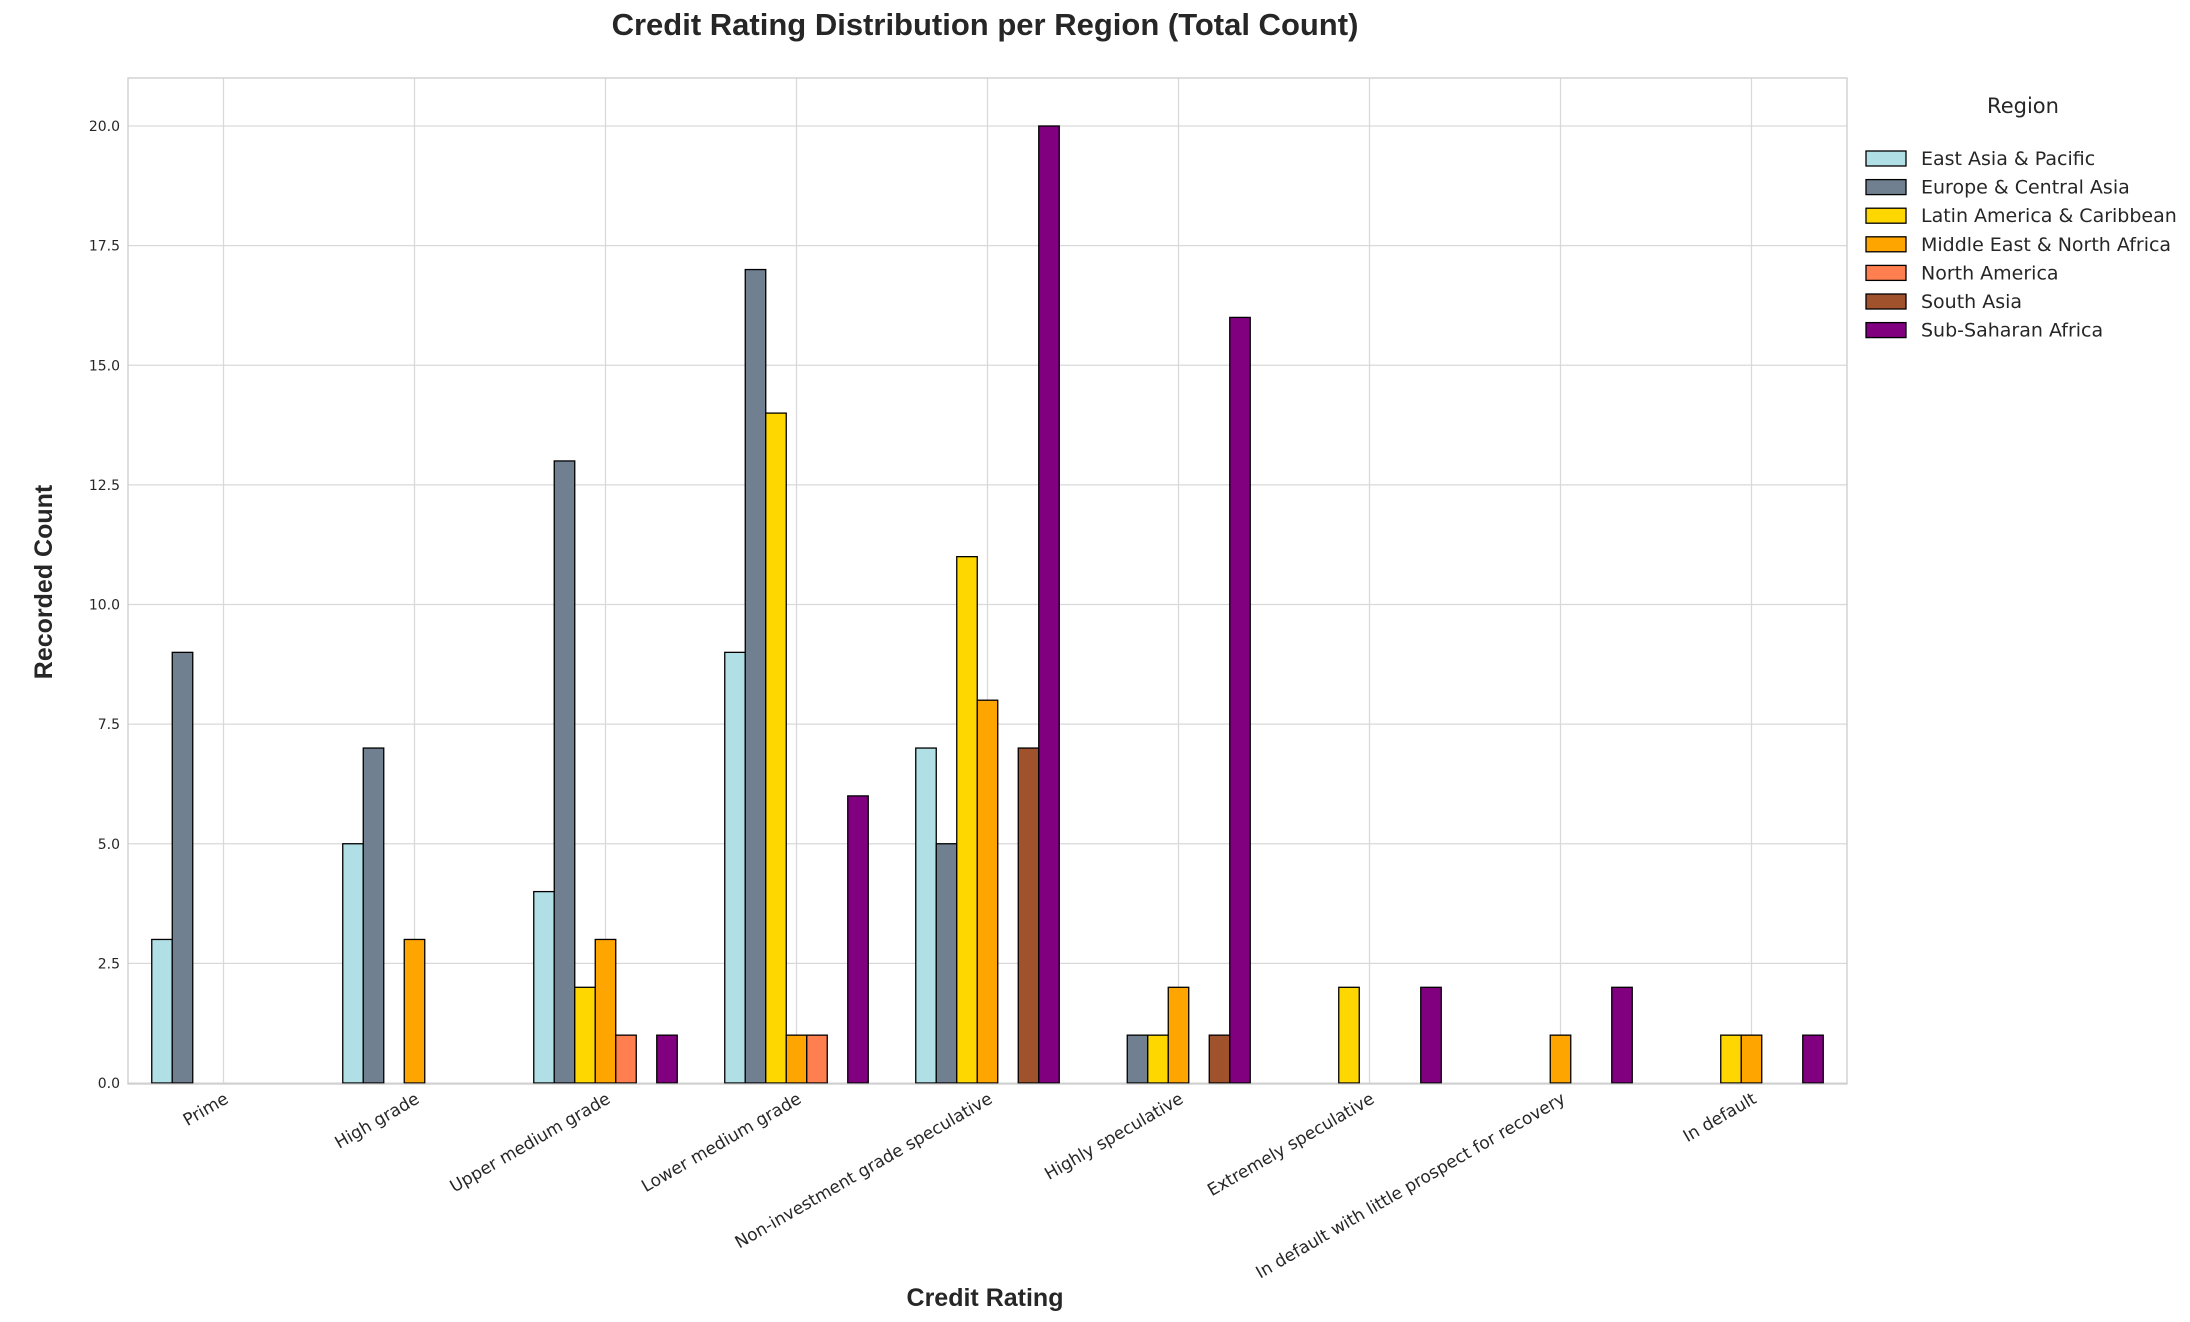  I want to click on y-tick-label: 2.5, so click(109, 964).